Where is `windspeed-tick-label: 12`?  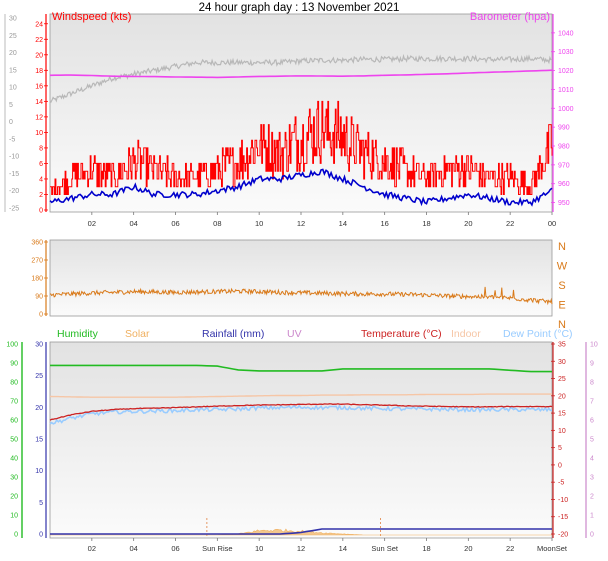
windspeed-tick-label: 12 is located at coordinates (39, 117).